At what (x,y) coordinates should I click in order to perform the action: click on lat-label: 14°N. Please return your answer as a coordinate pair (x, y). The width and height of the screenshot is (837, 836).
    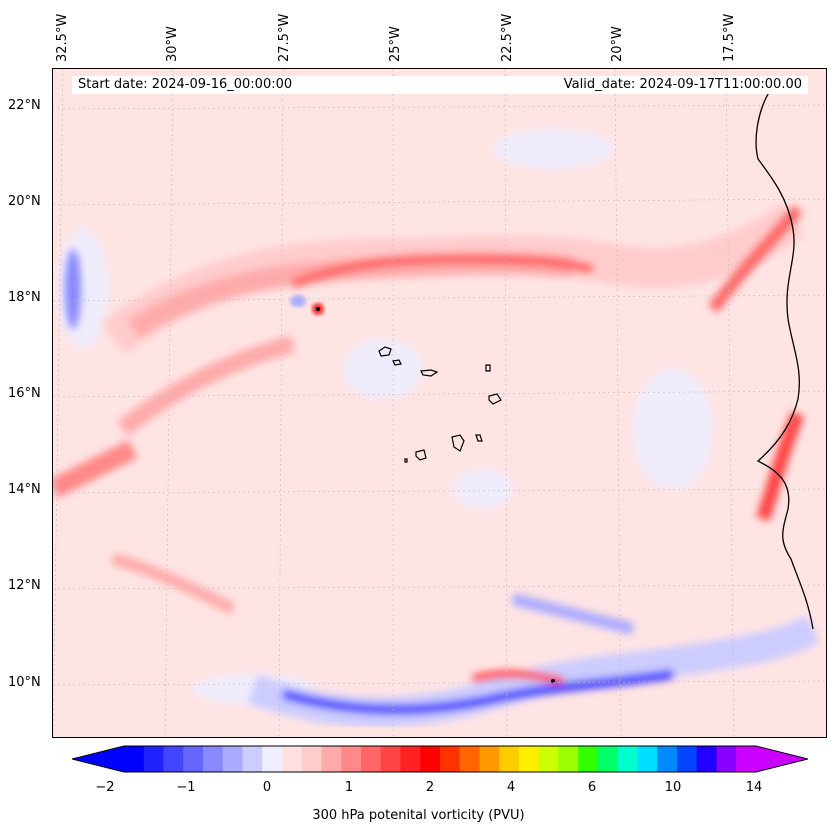
    Looking at the image, I should click on (24, 489).